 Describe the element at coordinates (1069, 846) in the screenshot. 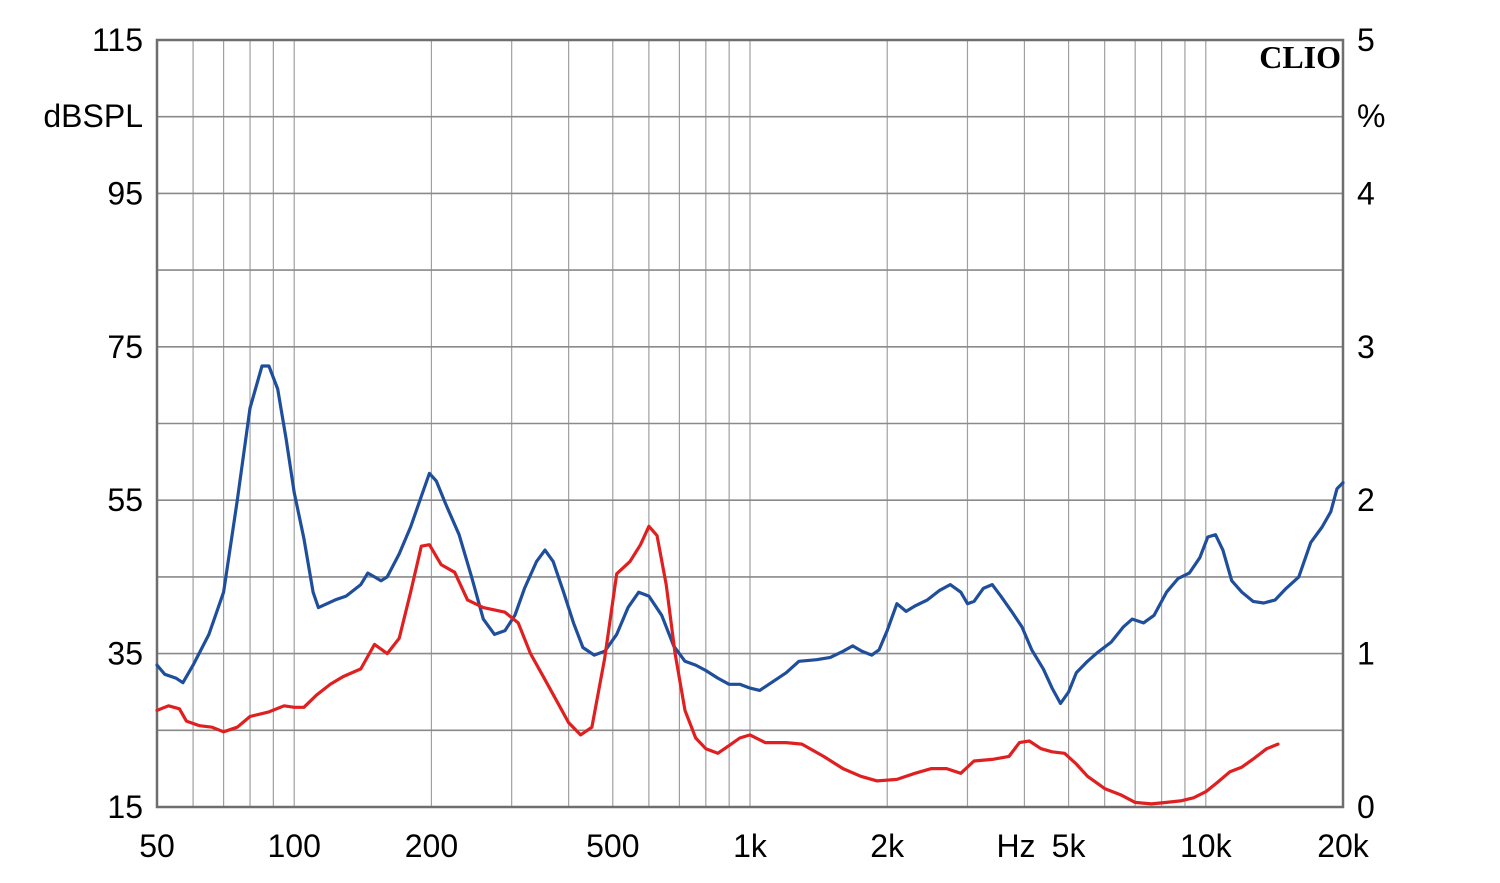

I see `x-tick-label: 5k` at that location.